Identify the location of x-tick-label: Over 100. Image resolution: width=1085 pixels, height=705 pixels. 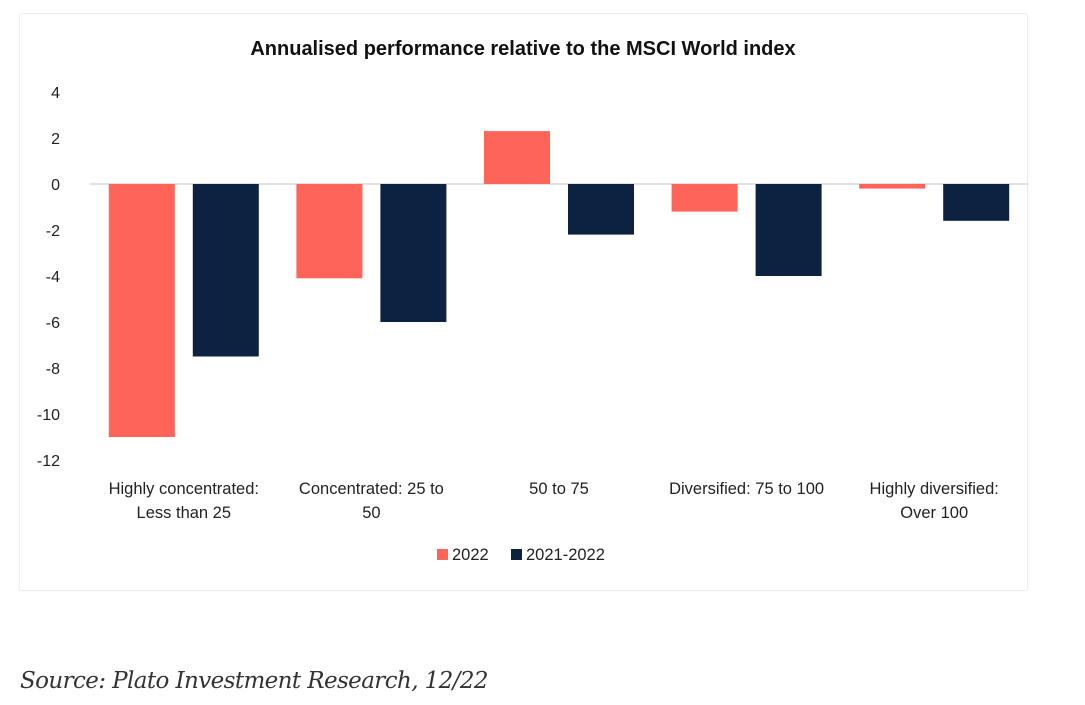
(934, 513).